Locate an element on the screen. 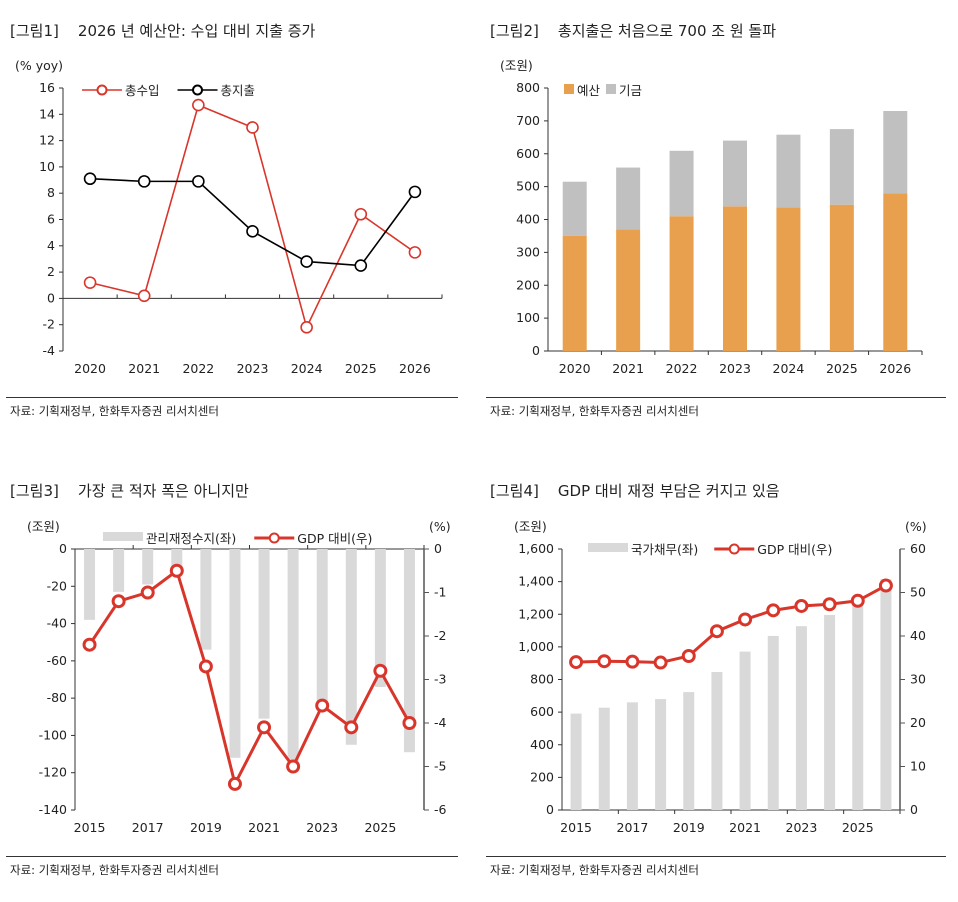 This screenshot has height=902, width=958. x-tick-label: 2017 is located at coordinates (633, 827).